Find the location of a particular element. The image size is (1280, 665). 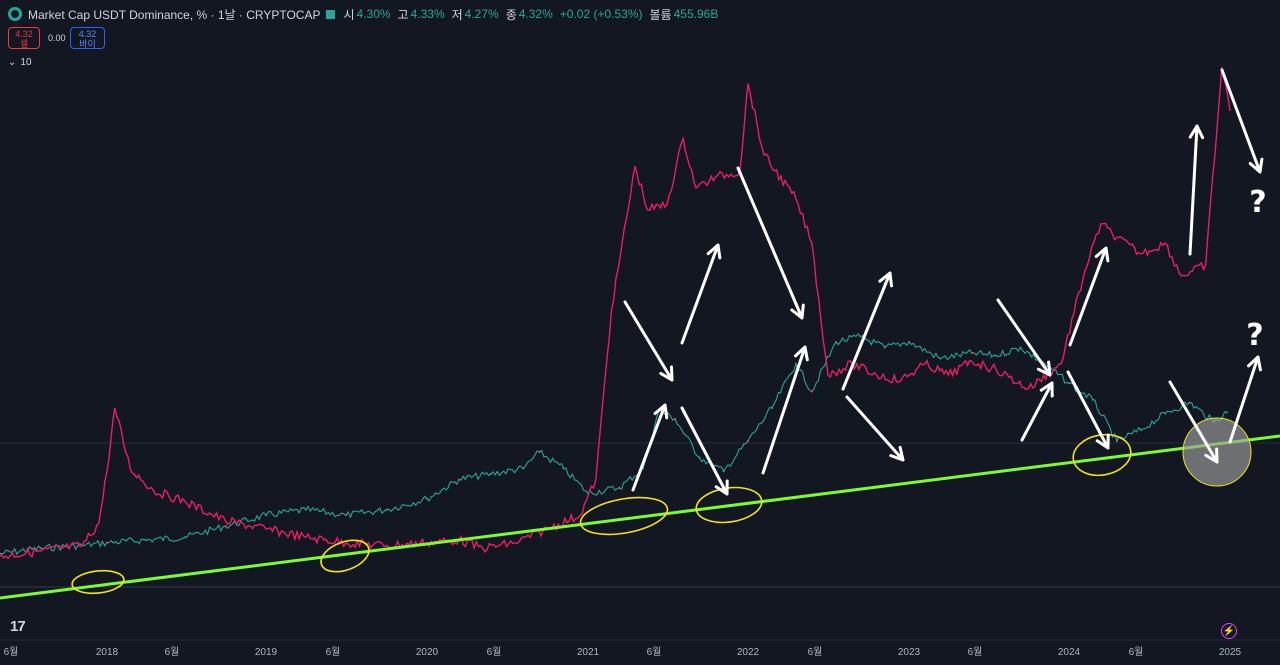

buy-label: 바이 is located at coordinates (87, 44).